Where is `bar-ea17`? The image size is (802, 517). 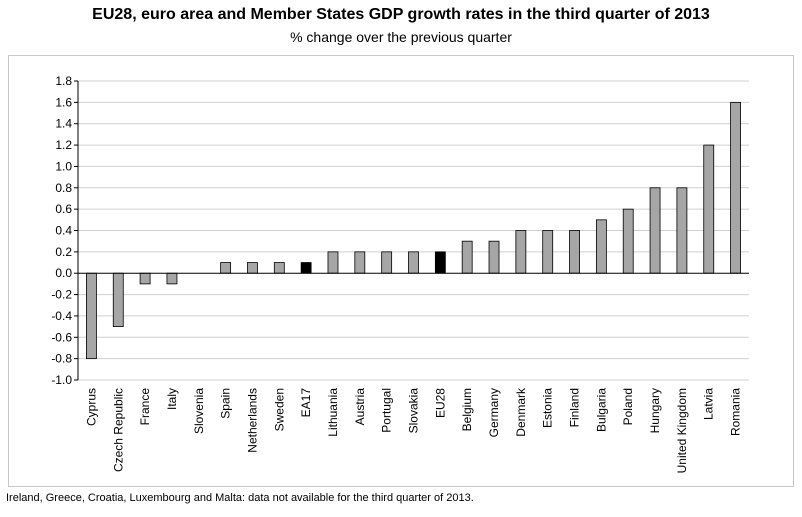 bar-ea17 is located at coordinates (306, 268).